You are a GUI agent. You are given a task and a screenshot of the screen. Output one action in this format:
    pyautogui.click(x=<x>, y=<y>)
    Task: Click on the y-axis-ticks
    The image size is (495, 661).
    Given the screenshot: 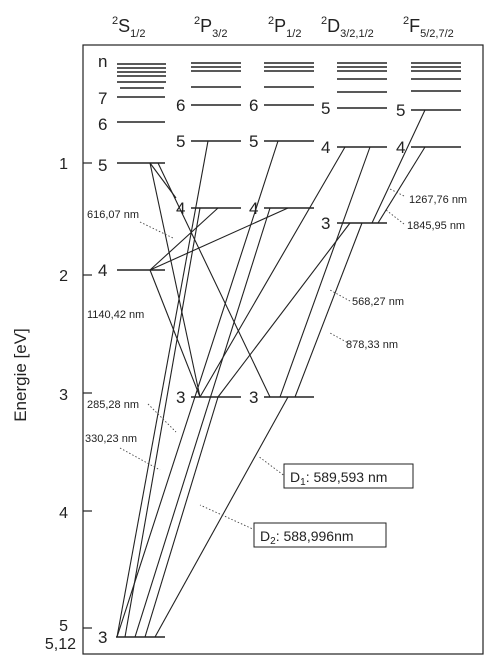 What is the action you would take?
    pyautogui.click(x=87, y=395)
    